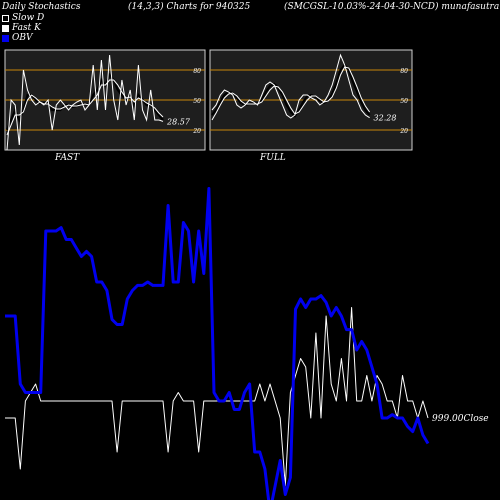 This screenshot has height=500, width=500. What do you see at coordinates (460, 419) in the screenshot?
I see `close-label: 999.00Close` at bounding box center [460, 419].